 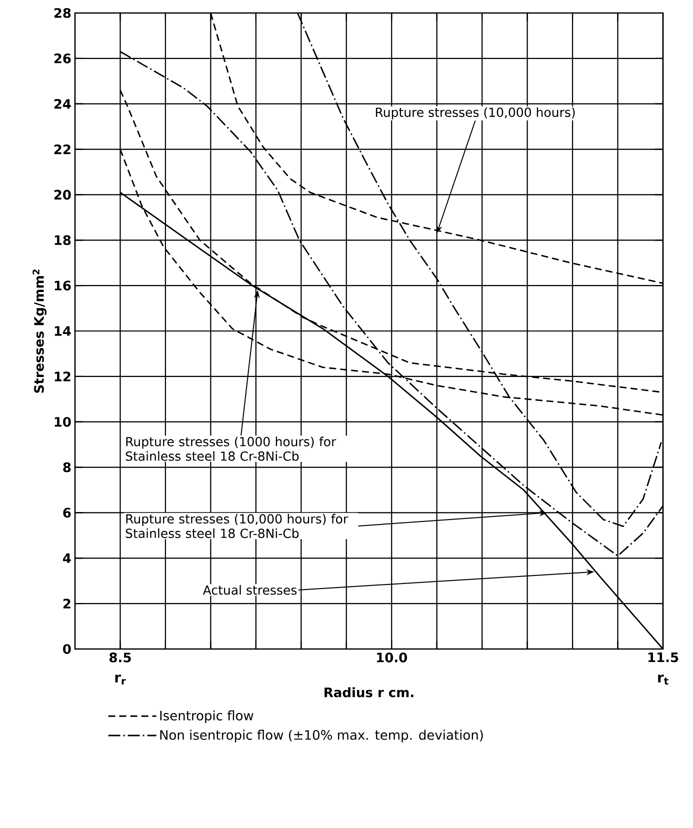 I want to click on text: r$_{r}$, so click(x=120, y=679).